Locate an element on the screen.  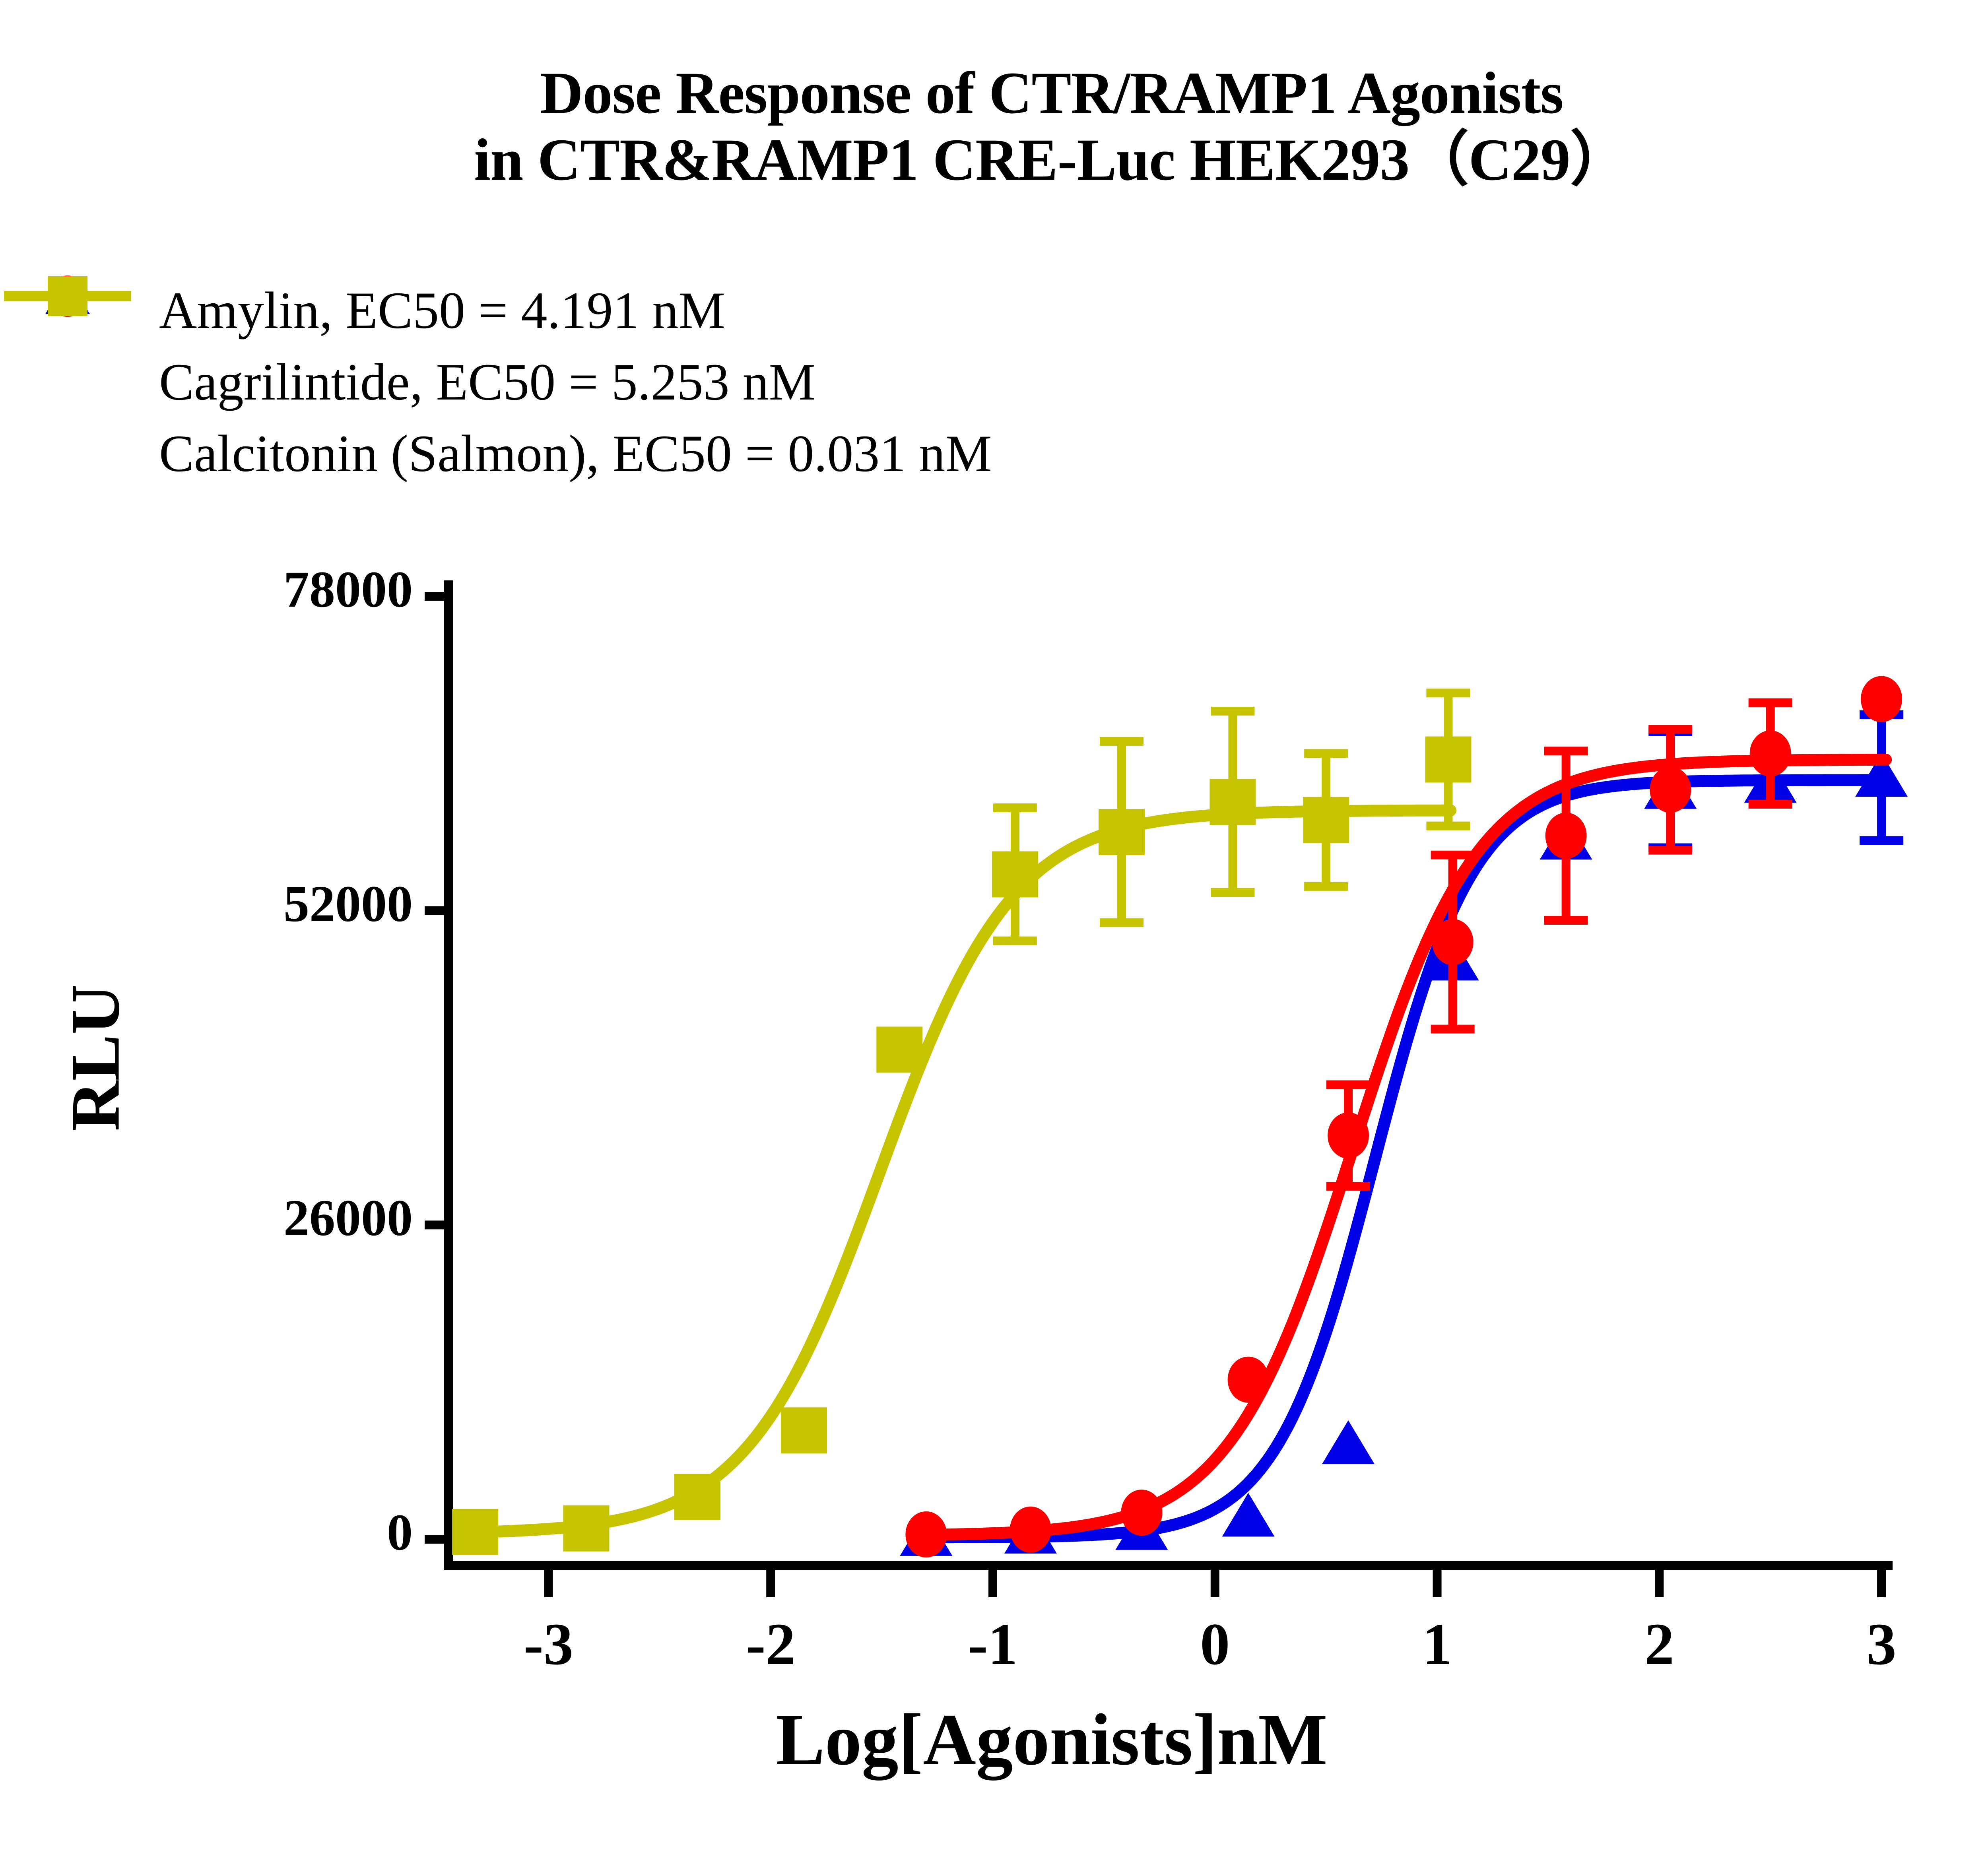
y-axis-tick-label: 52000 is located at coordinates (348, 904).